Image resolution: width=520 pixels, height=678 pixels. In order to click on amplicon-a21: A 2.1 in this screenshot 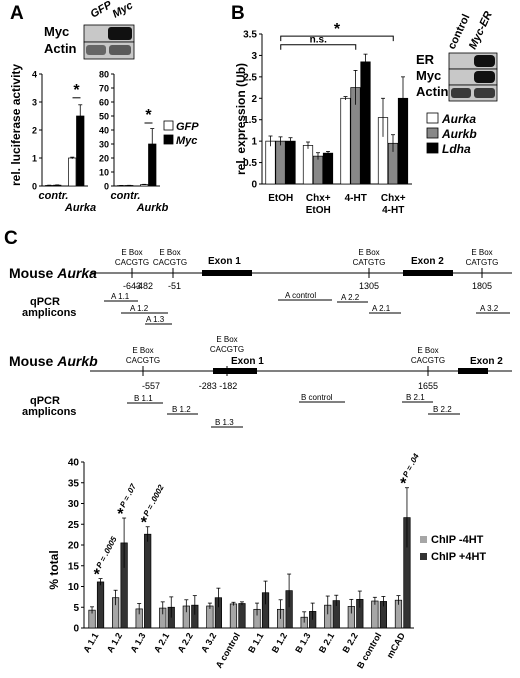, I will do `click(381, 308)`.